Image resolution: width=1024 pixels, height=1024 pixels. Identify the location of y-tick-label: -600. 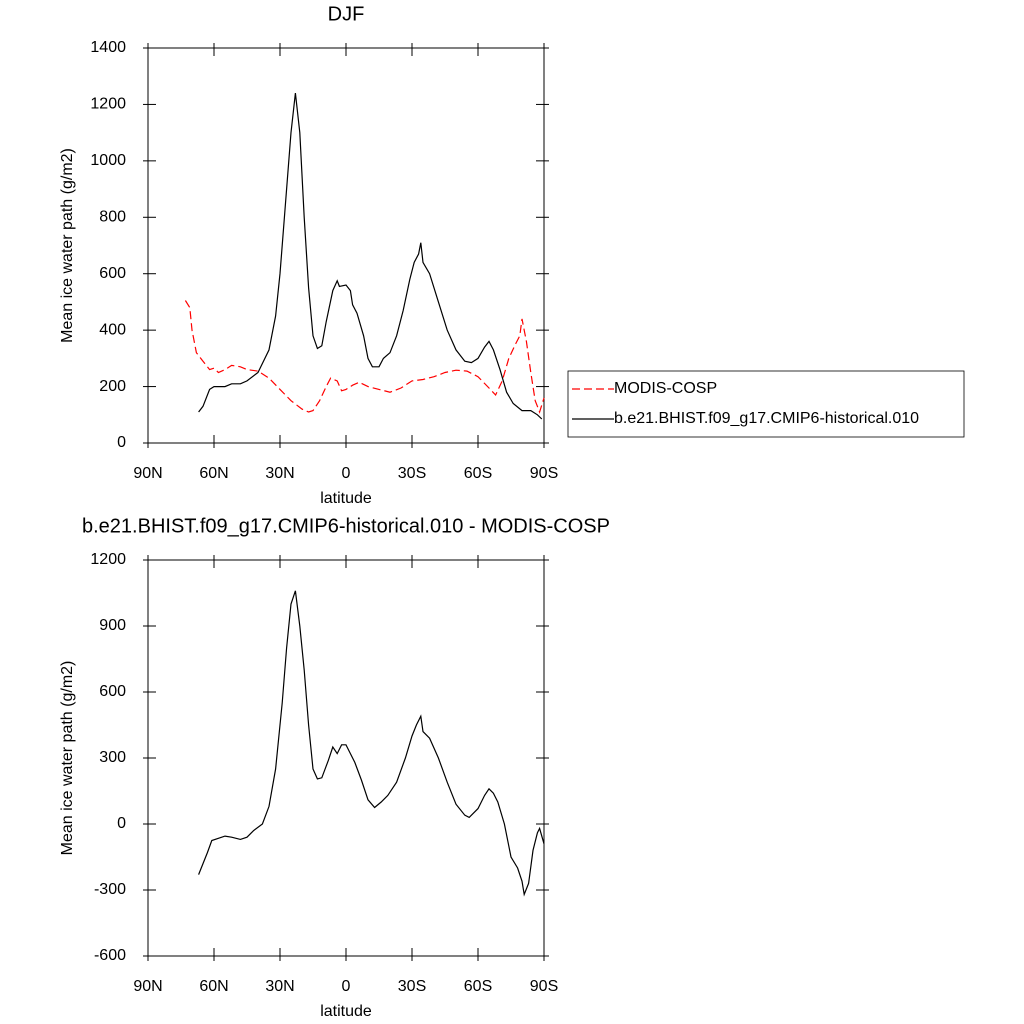
(110, 955).